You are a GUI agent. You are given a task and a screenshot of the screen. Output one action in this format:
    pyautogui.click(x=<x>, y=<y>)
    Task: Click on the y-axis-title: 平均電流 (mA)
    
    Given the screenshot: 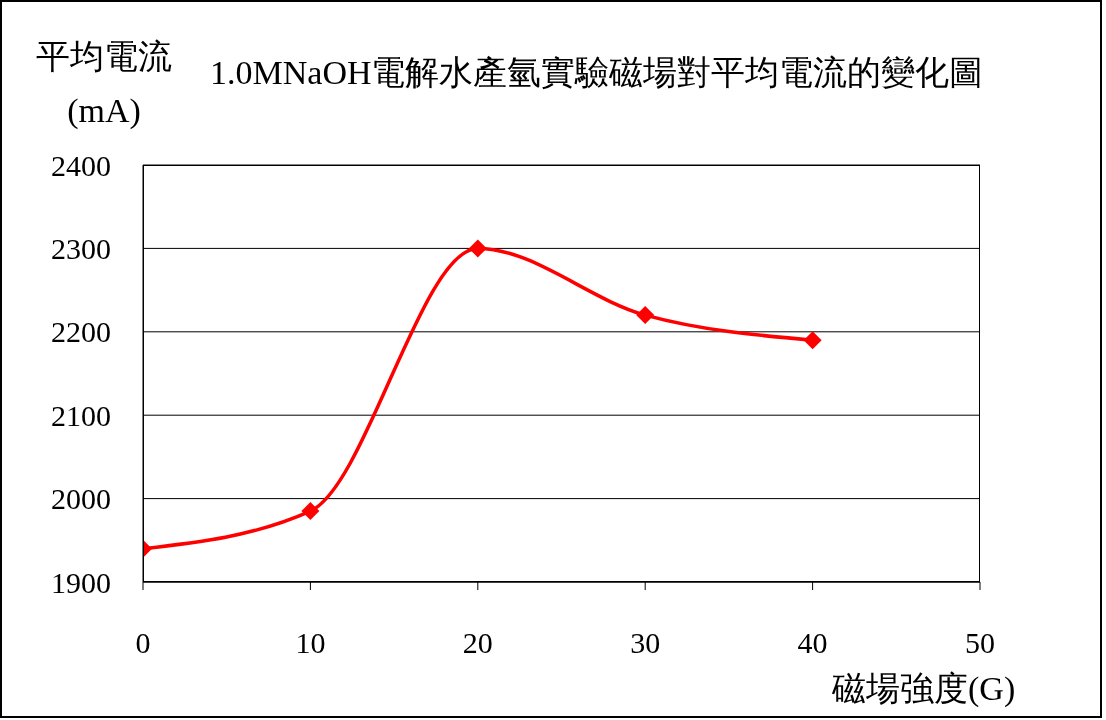 What is the action you would take?
    pyautogui.click(x=104, y=84)
    